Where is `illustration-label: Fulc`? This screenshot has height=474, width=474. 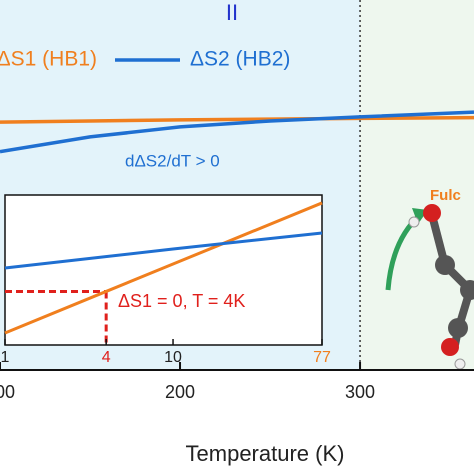
illustration-label: Fulc is located at coordinates (445, 195).